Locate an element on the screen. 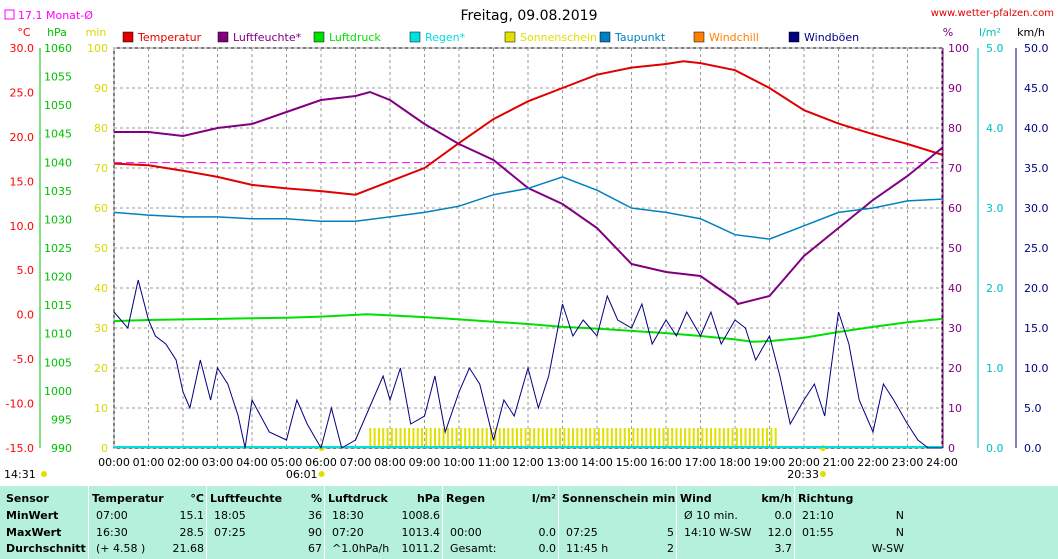 Image resolution: width=1058 pixels, height=559 pixels. rain-tick-label: 4.0 is located at coordinates (995, 128).